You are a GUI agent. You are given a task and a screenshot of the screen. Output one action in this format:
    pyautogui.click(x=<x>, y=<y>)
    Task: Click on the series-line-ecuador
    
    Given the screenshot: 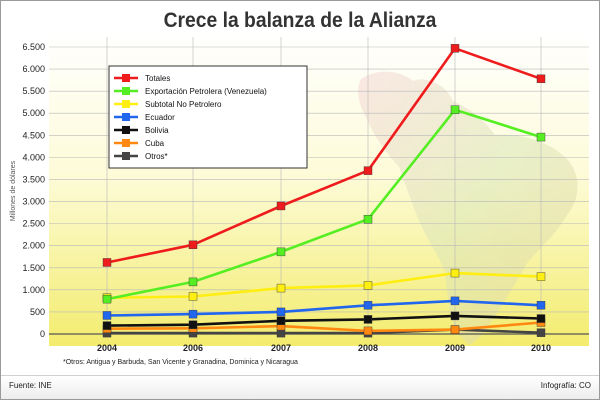 What is the action you would take?
    pyautogui.click(x=324, y=308)
    